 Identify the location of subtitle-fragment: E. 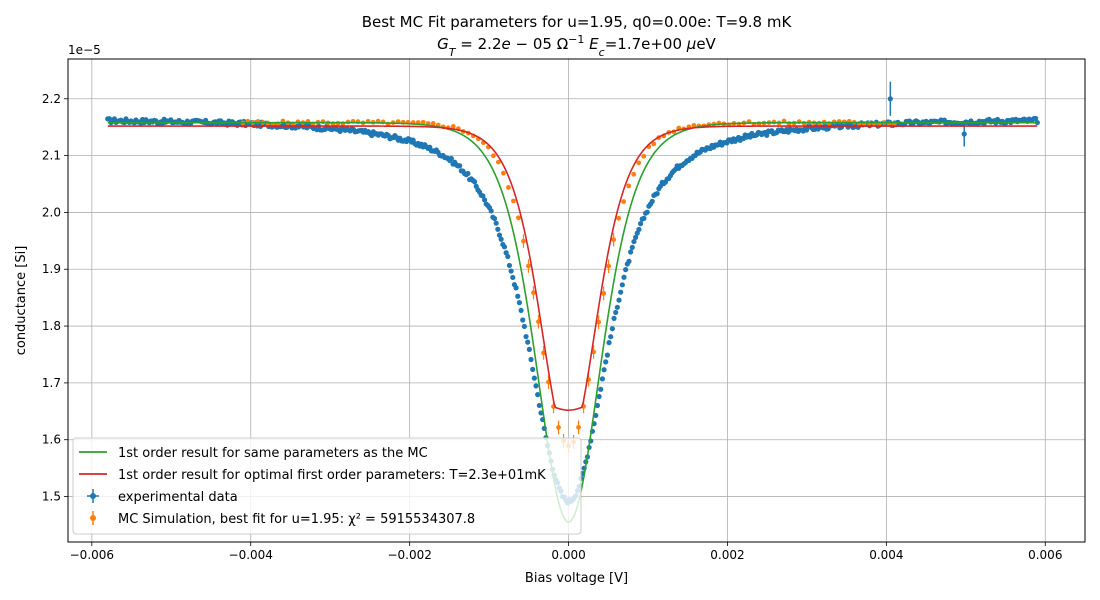
(594, 44).